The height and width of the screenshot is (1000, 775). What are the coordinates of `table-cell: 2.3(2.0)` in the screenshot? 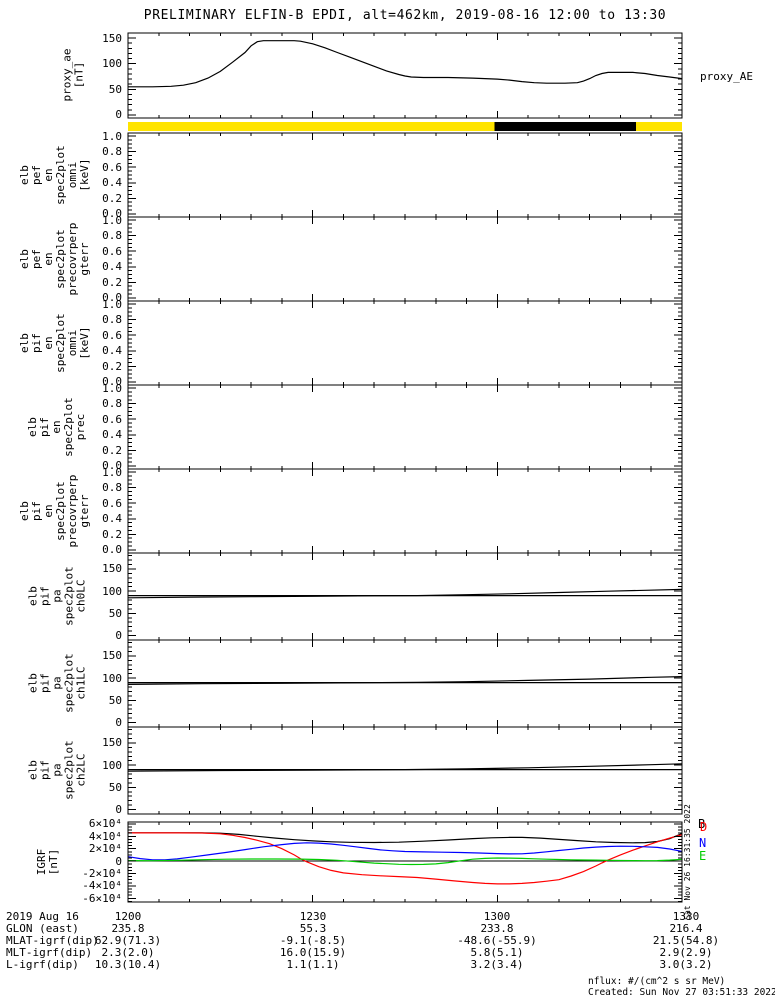 It's located at (128, 952).